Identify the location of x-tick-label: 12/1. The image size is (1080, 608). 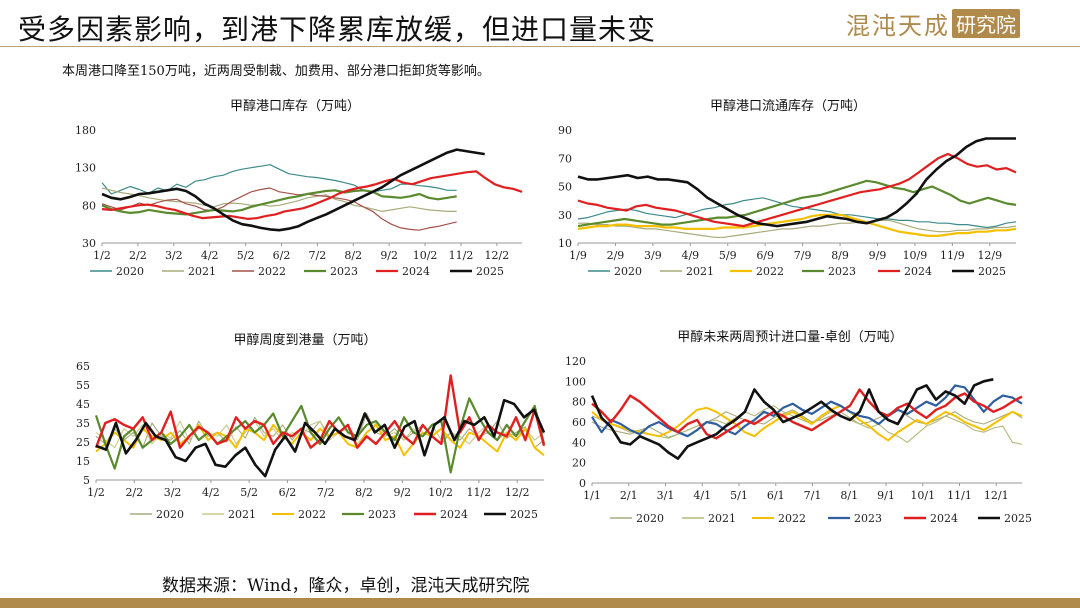
(996, 495).